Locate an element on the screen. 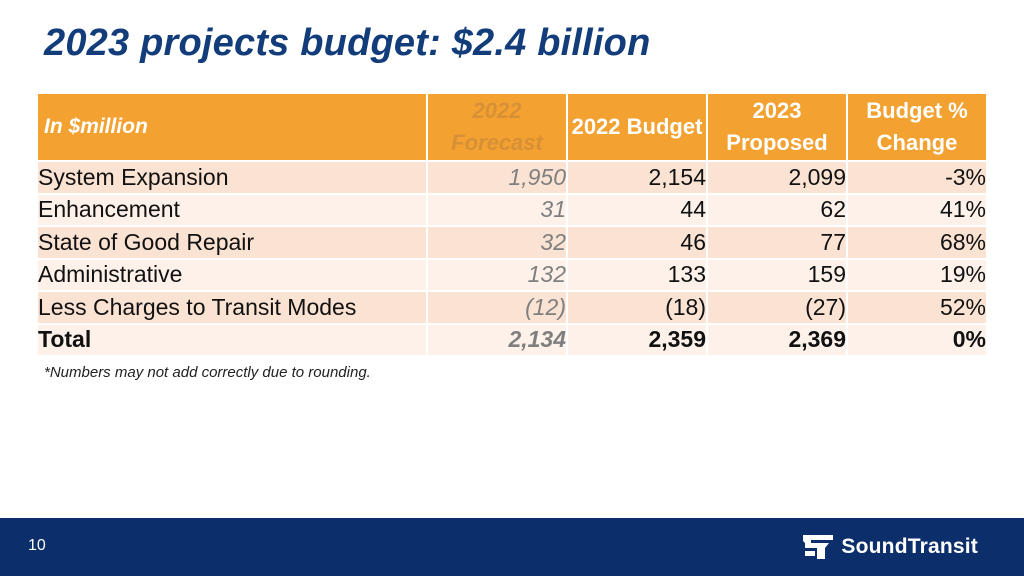 This screenshot has height=576, width=1024. cell-2023-proposed: 159 is located at coordinates (778, 273).